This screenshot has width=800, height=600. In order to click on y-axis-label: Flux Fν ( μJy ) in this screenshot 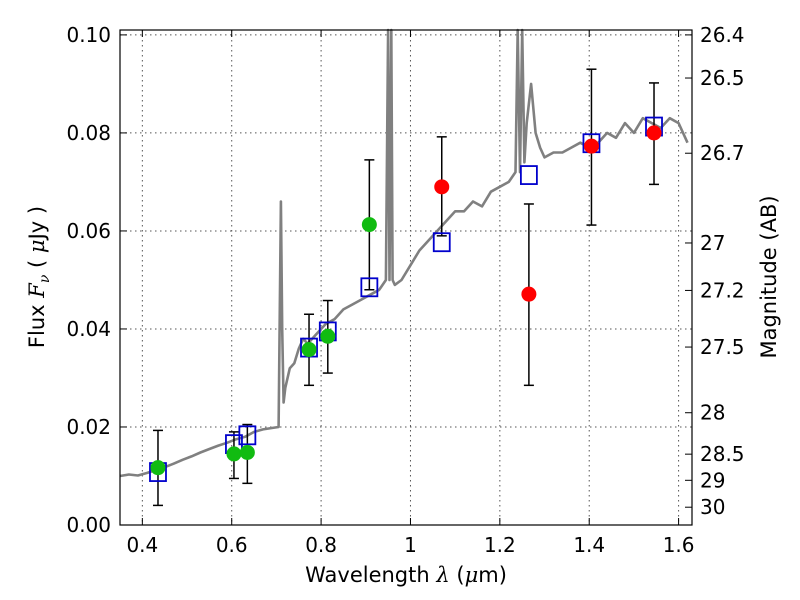, I will do `click(39, 277)`.